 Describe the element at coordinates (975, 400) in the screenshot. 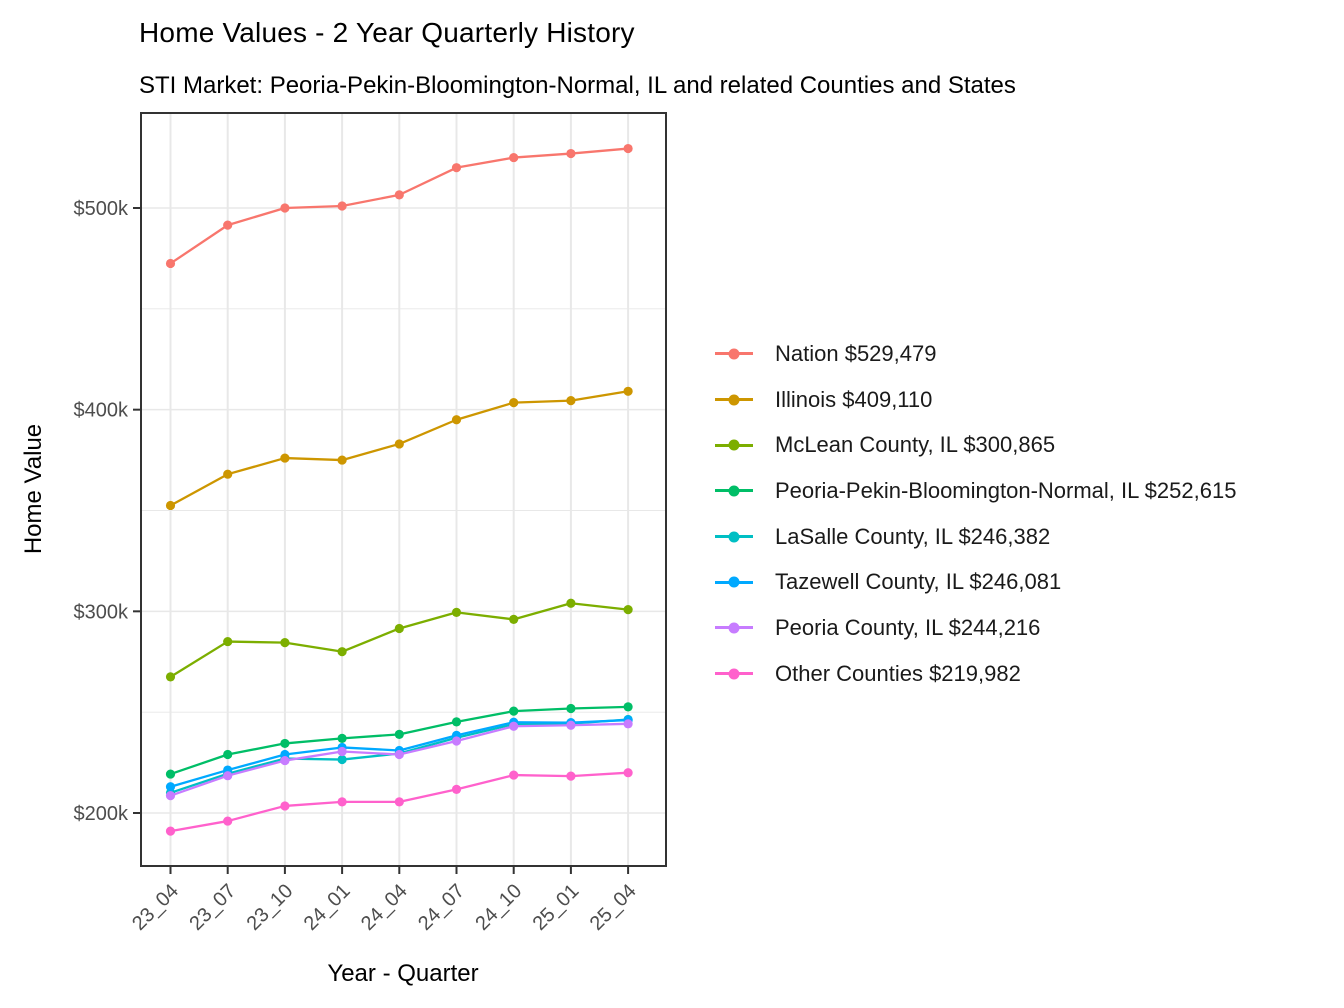

I see `legend-entry-illinois: Illinois $409,110` at that location.